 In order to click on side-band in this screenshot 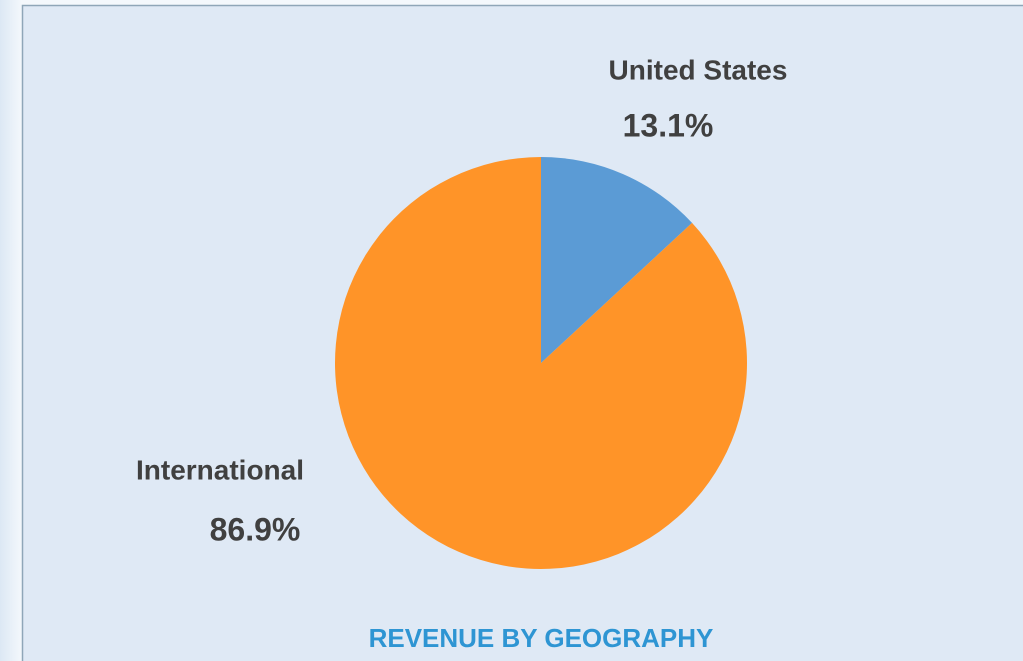, I will do `click(11, 330)`.